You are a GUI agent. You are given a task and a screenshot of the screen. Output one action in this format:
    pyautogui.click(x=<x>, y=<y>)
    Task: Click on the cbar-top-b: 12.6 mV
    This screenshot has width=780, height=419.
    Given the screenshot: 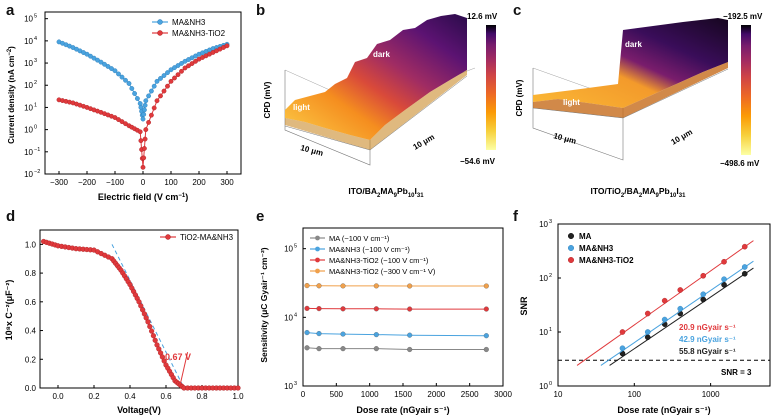 What is the action you would take?
    pyautogui.click(x=482, y=16)
    